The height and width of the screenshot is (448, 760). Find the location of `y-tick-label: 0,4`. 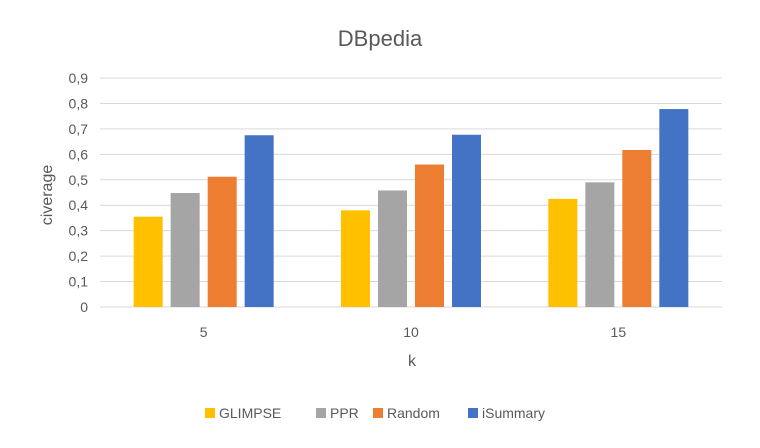

y-tick-label: 0,4 is located at coordinates (79, 205).